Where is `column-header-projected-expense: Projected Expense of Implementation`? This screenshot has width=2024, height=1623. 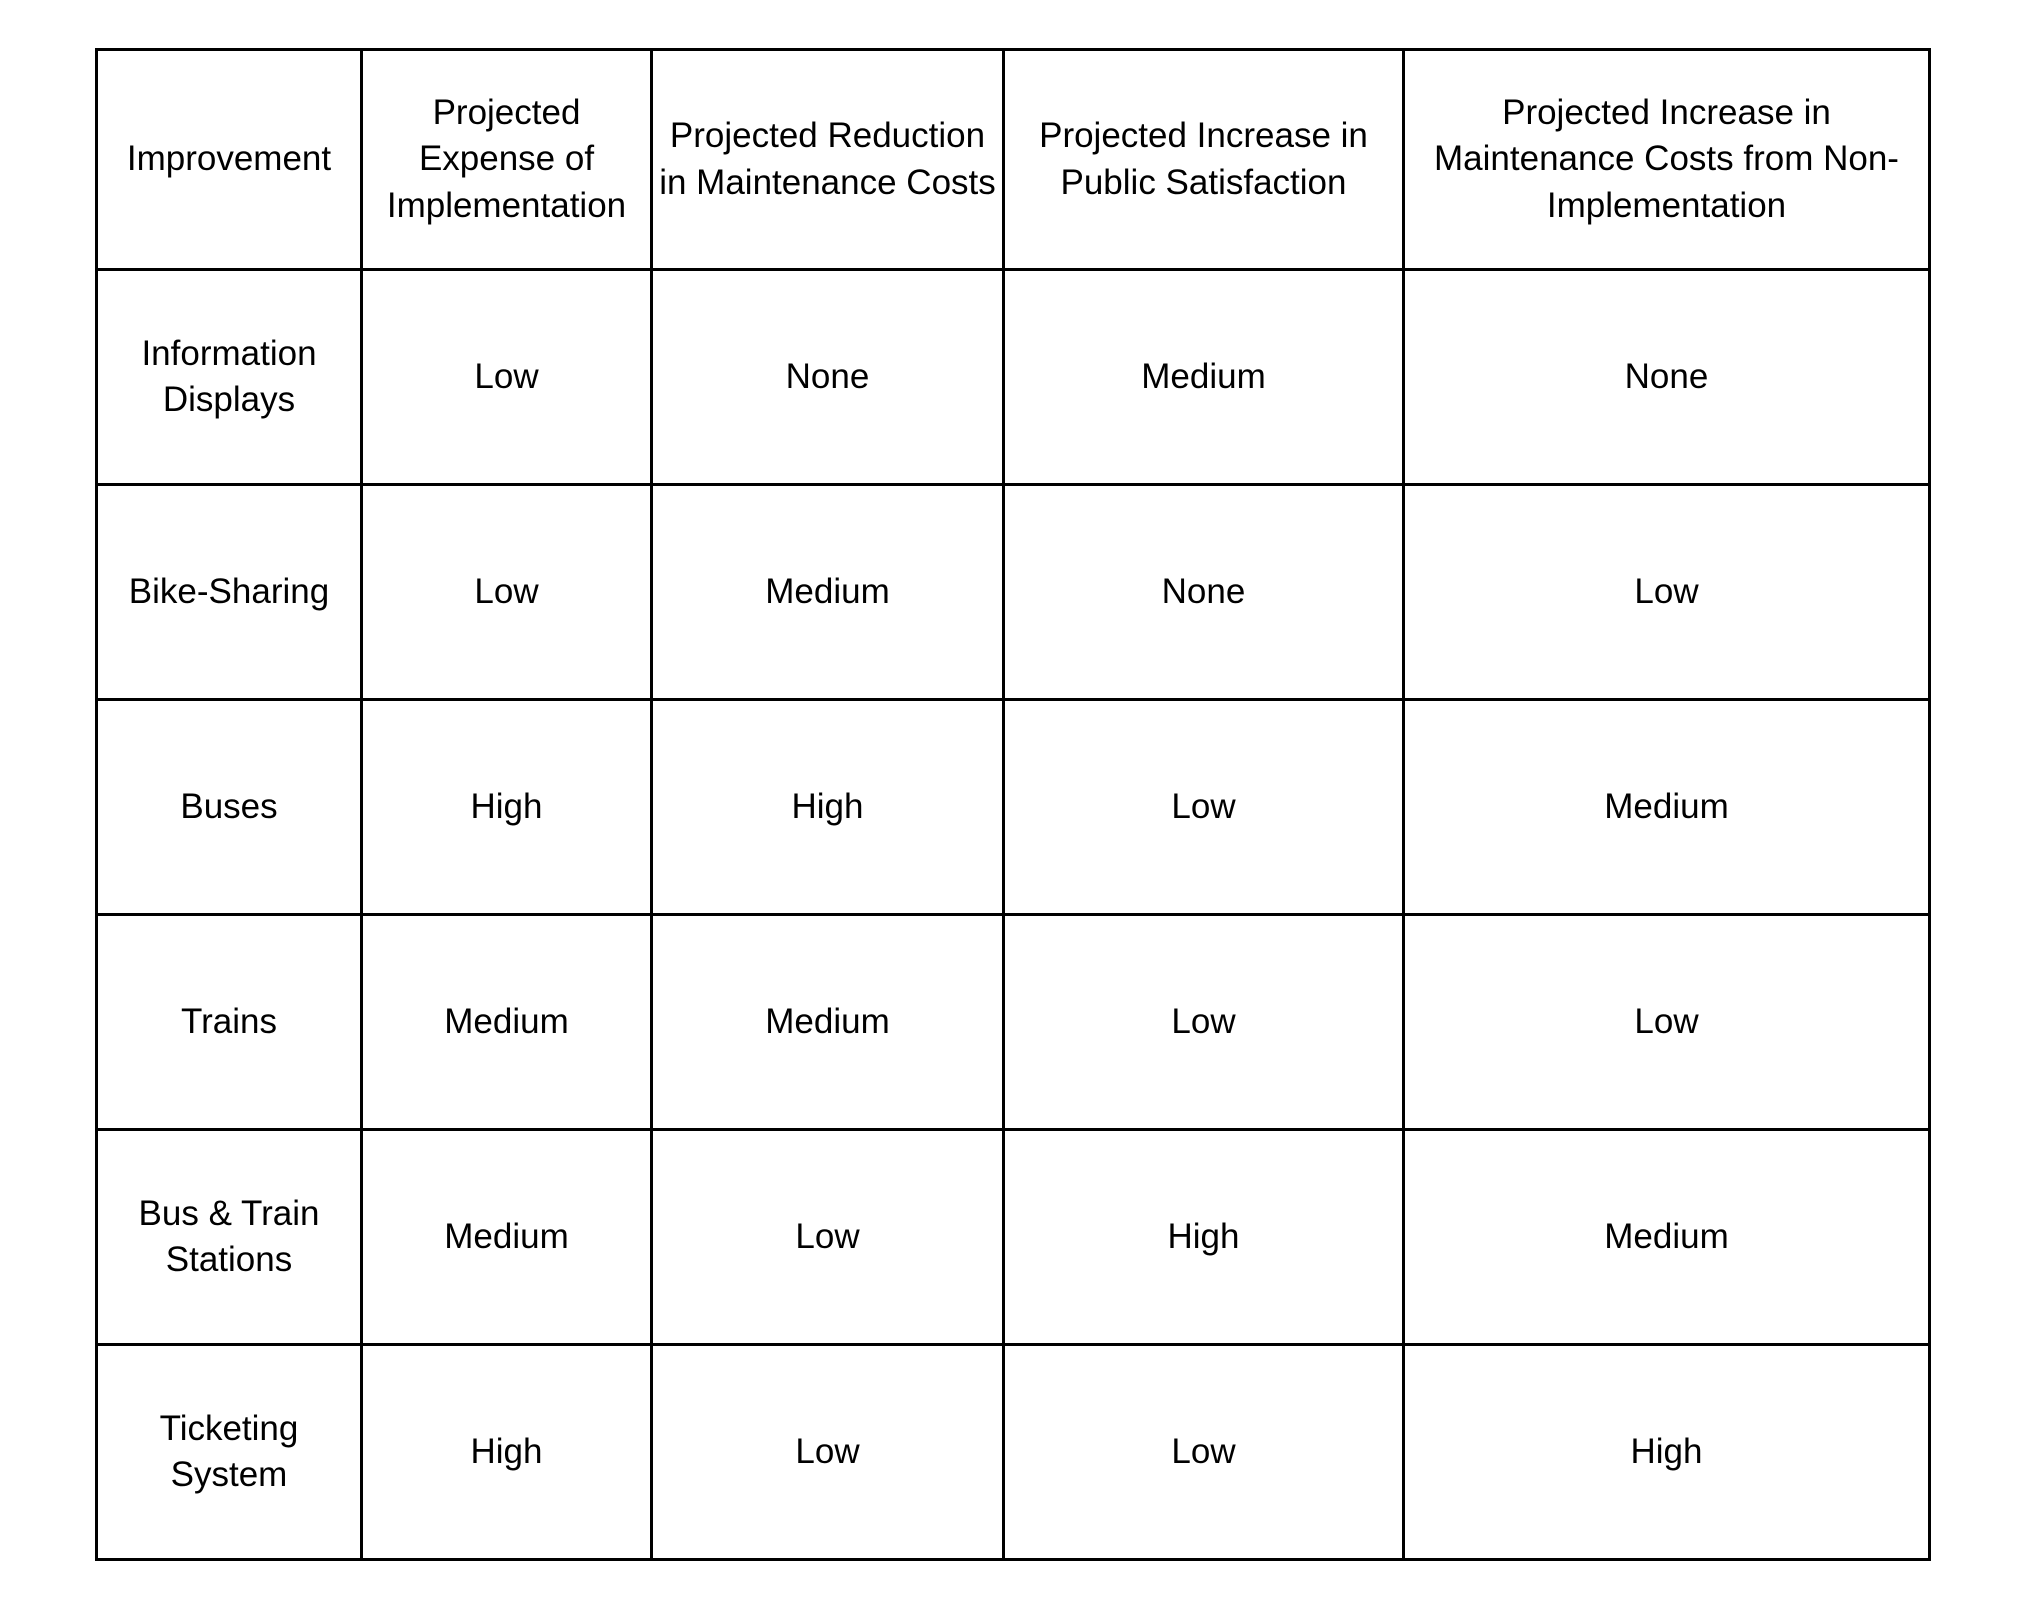
column-header-projected-expense: Projected Expense of Implementation is located at coordinates (506, 159).